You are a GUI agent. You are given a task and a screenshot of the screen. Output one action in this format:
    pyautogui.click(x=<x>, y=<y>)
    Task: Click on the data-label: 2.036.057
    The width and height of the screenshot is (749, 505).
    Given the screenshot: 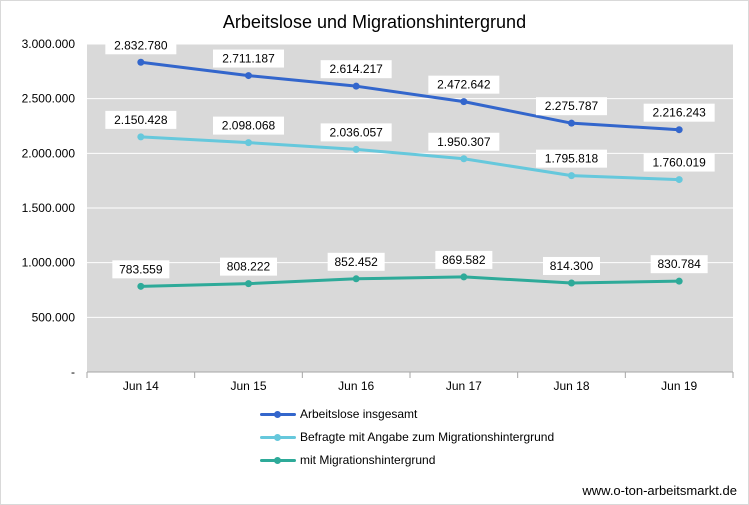 What is the action you would take?
    pyautogui.click(x=356, y=132)
    